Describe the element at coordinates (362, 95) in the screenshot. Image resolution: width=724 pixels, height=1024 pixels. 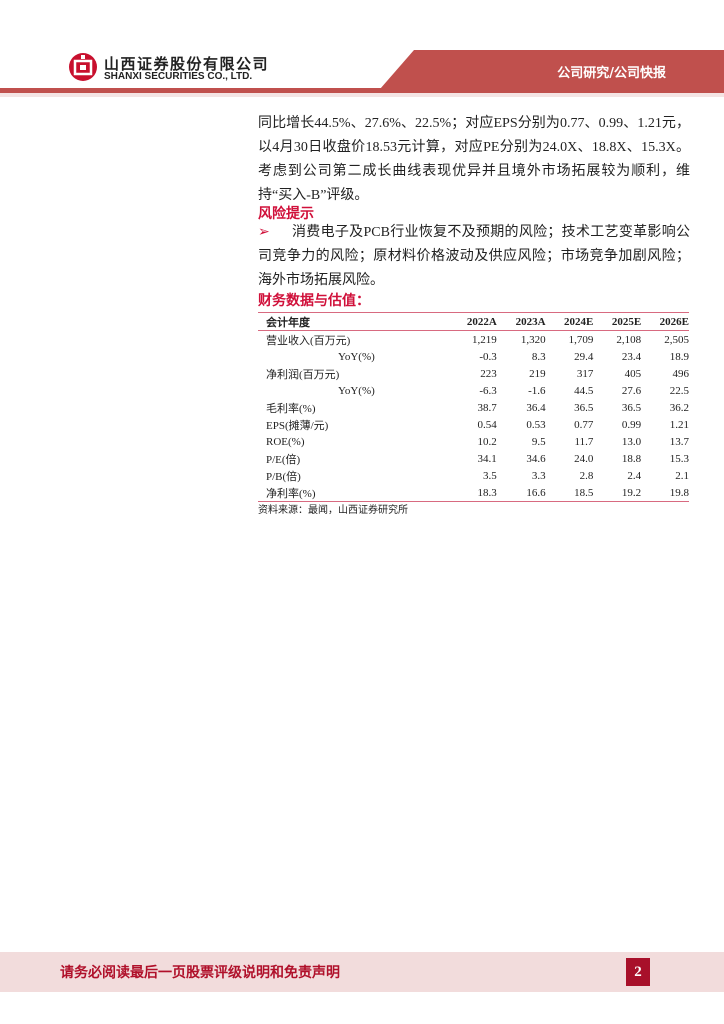
I see `header-shadow` at that location.